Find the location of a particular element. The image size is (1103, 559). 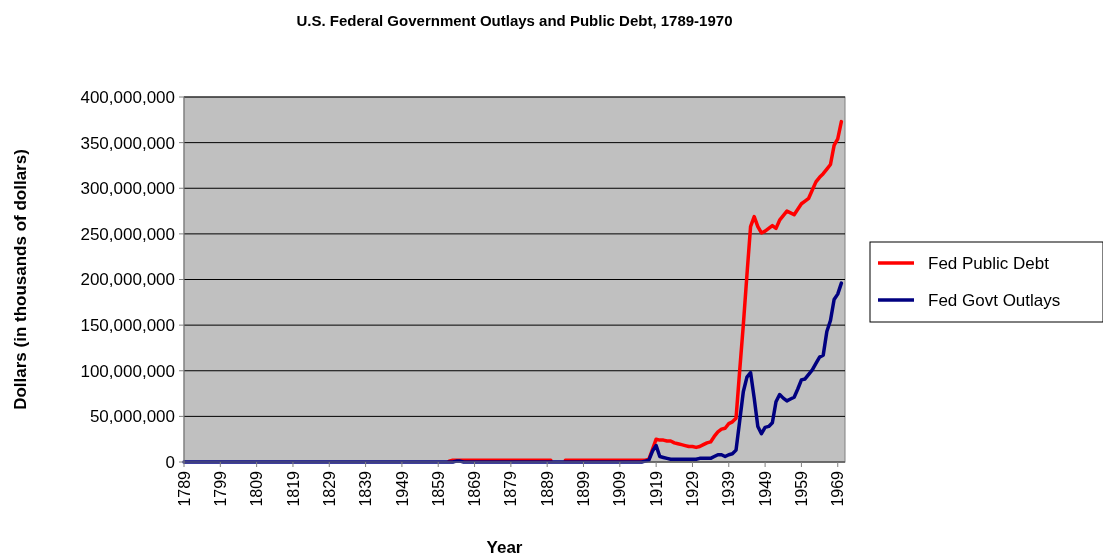

x-axis-title: Year is located at coordinates (504, 547).